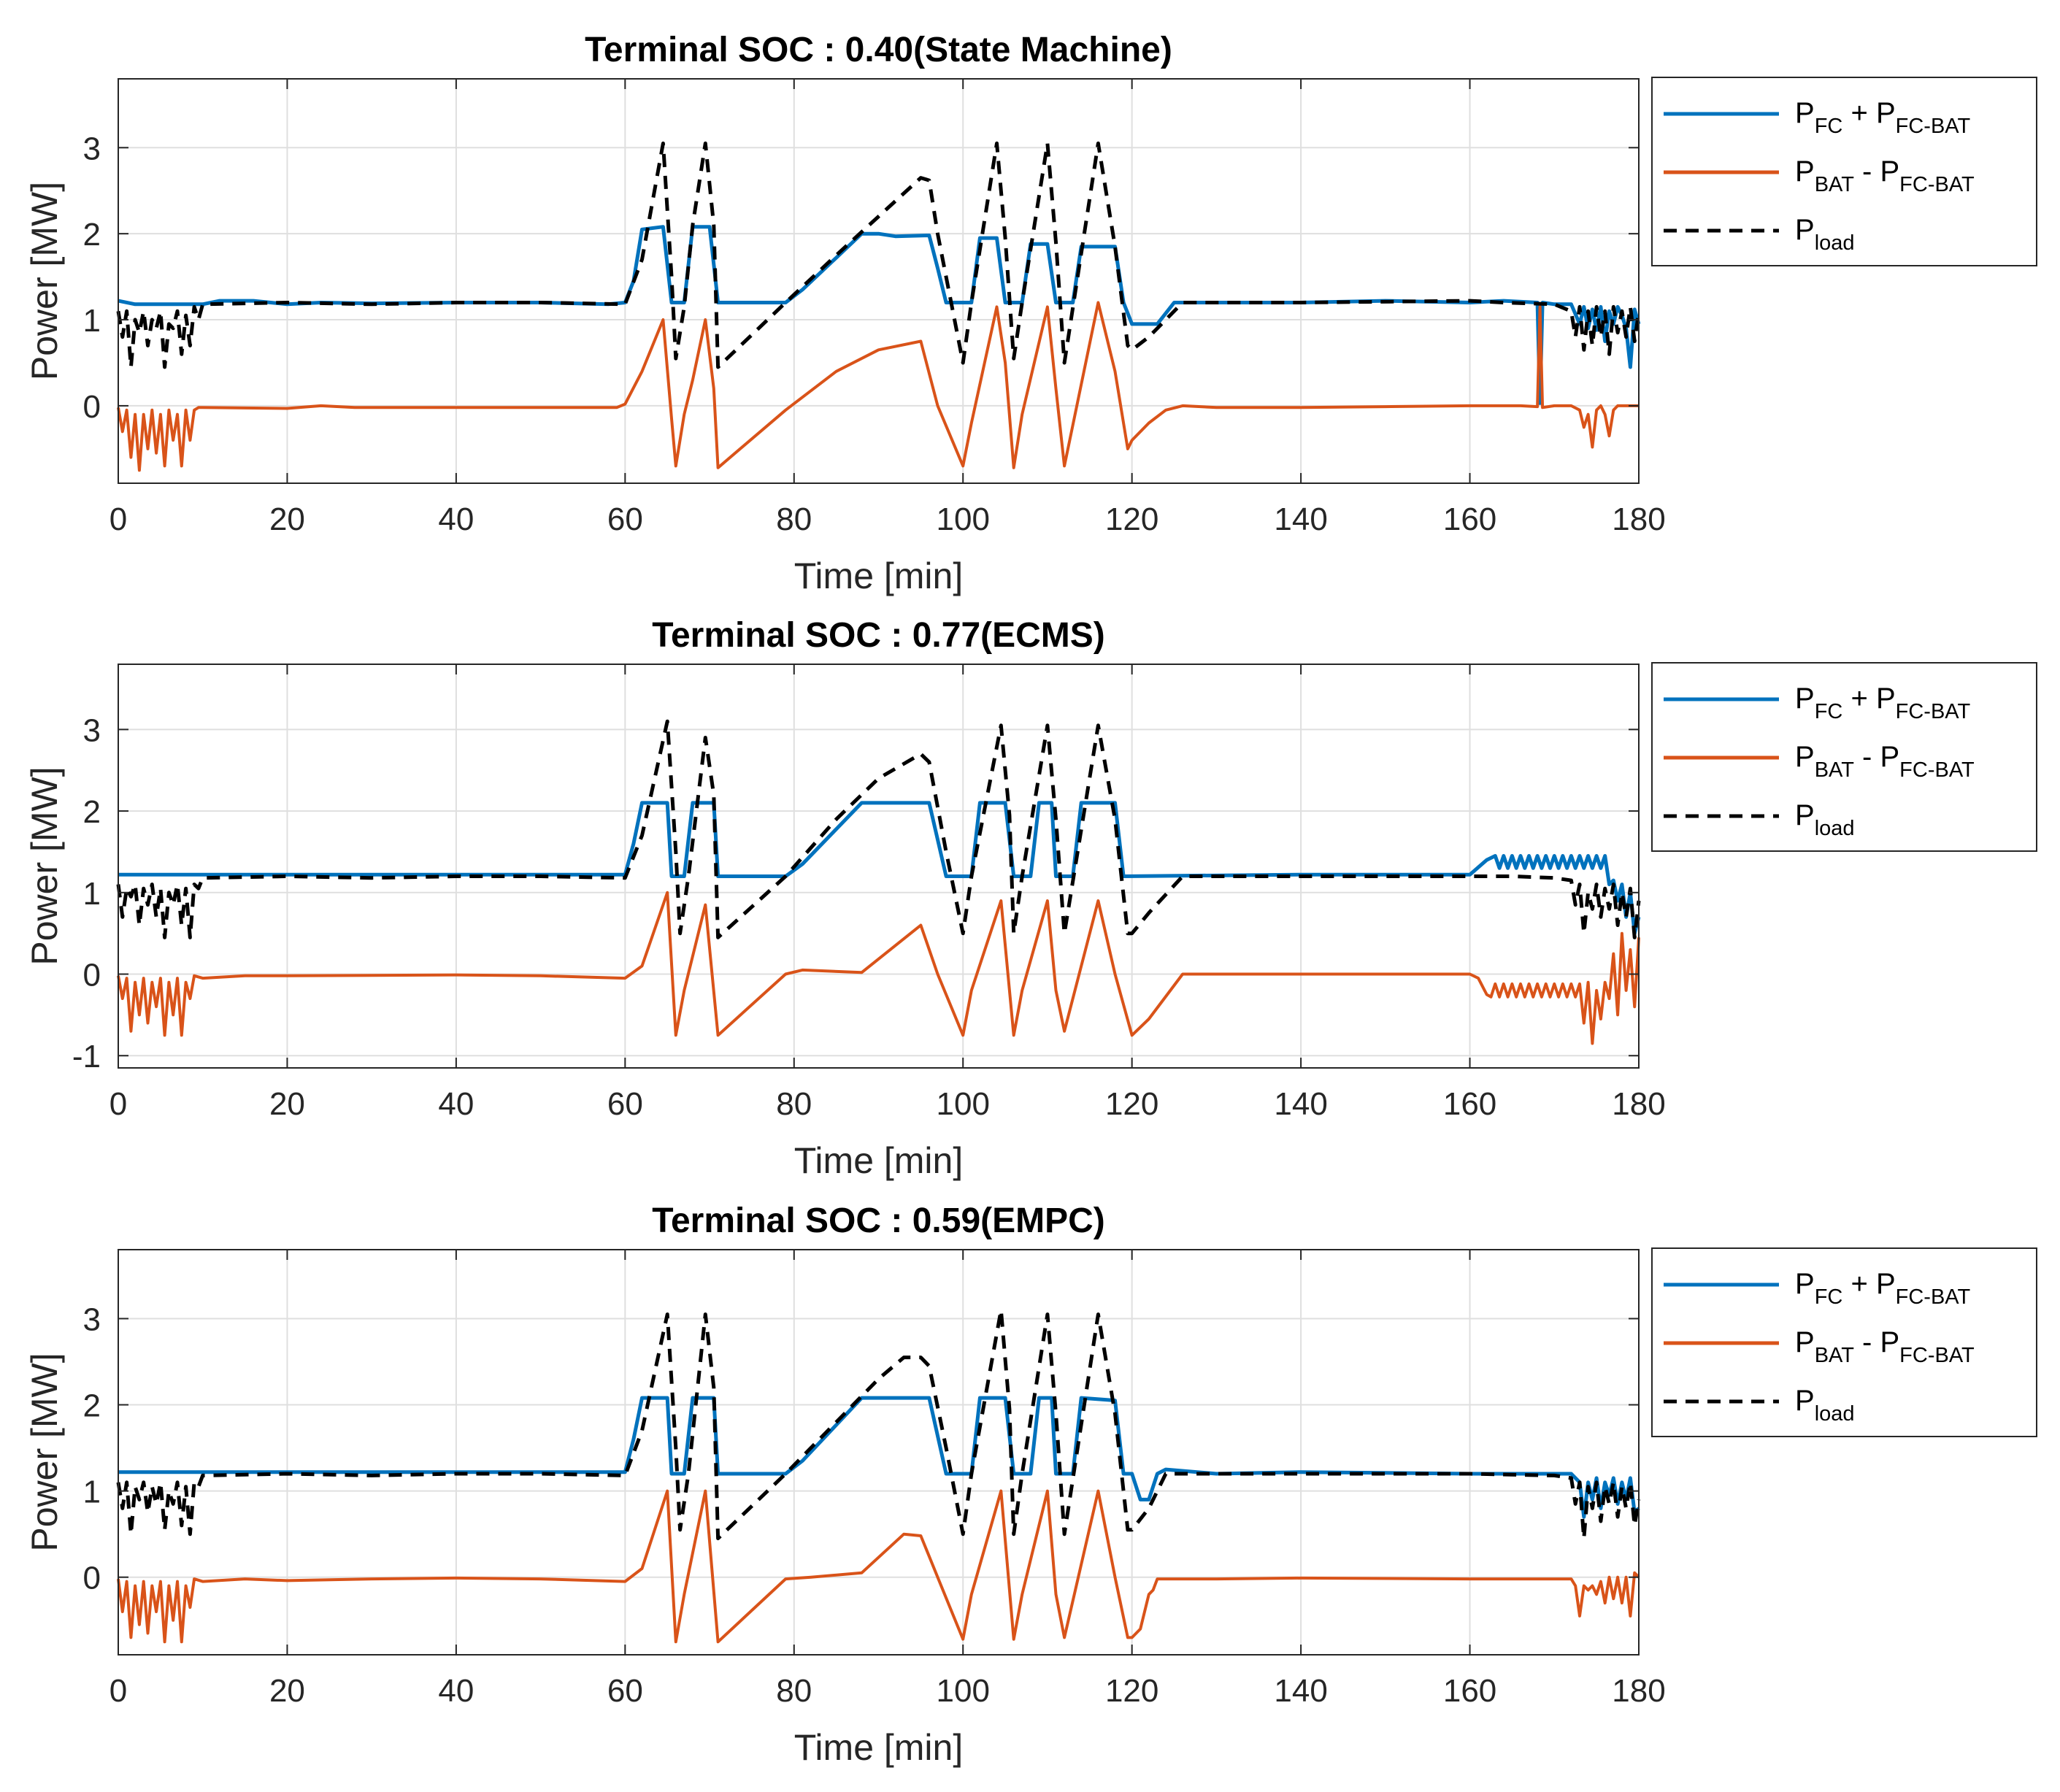 This screenshot has width=2060, height=1792. What do you see at coordinates (879, 636) in the screenshot?
I see `chart-title: Terminal SOC : 0.77(ECMS)` at bounding box center [879, 636].